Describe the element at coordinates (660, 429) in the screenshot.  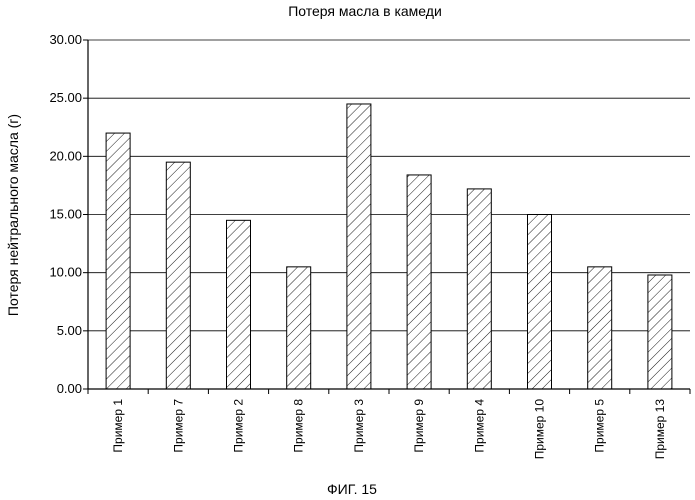
I see `x-tick-label: Пример 13` at that location.